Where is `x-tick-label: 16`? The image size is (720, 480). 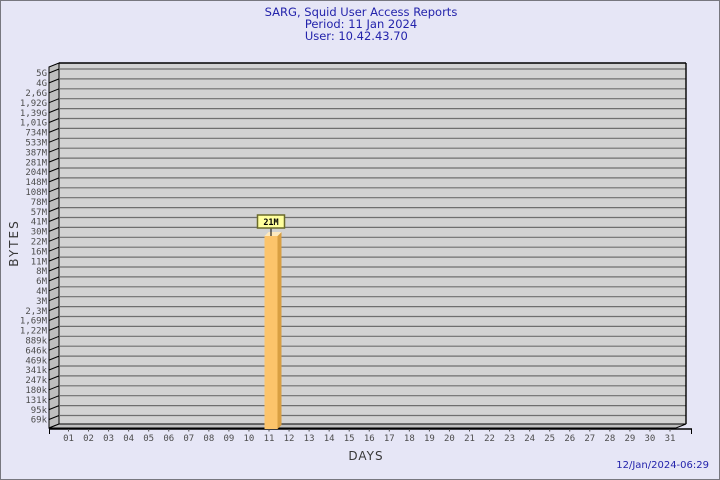
x-tick-label: 16 is located at coordinates (369, 439).